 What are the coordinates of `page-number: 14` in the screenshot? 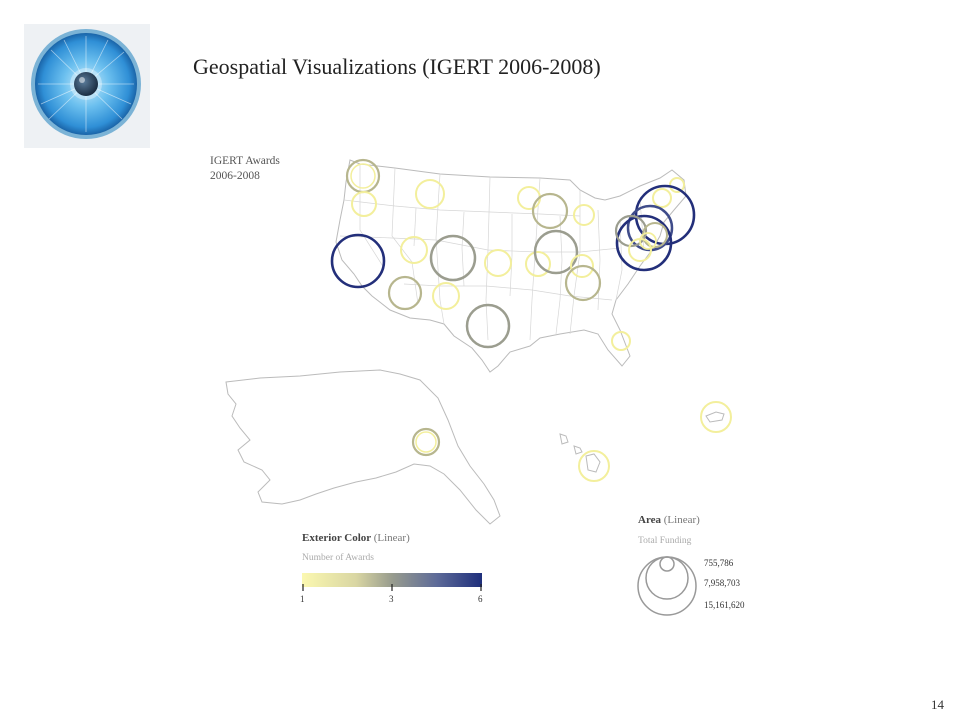 It's located at (937, 704).